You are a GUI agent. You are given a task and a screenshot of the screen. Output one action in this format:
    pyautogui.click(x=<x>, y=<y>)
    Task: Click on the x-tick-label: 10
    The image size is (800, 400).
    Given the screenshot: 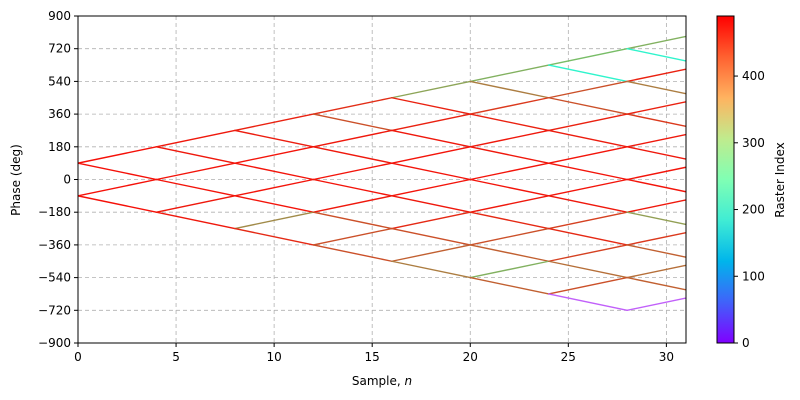 What is the action you would take?
    pyautogui.click(x=273, y=357)
    